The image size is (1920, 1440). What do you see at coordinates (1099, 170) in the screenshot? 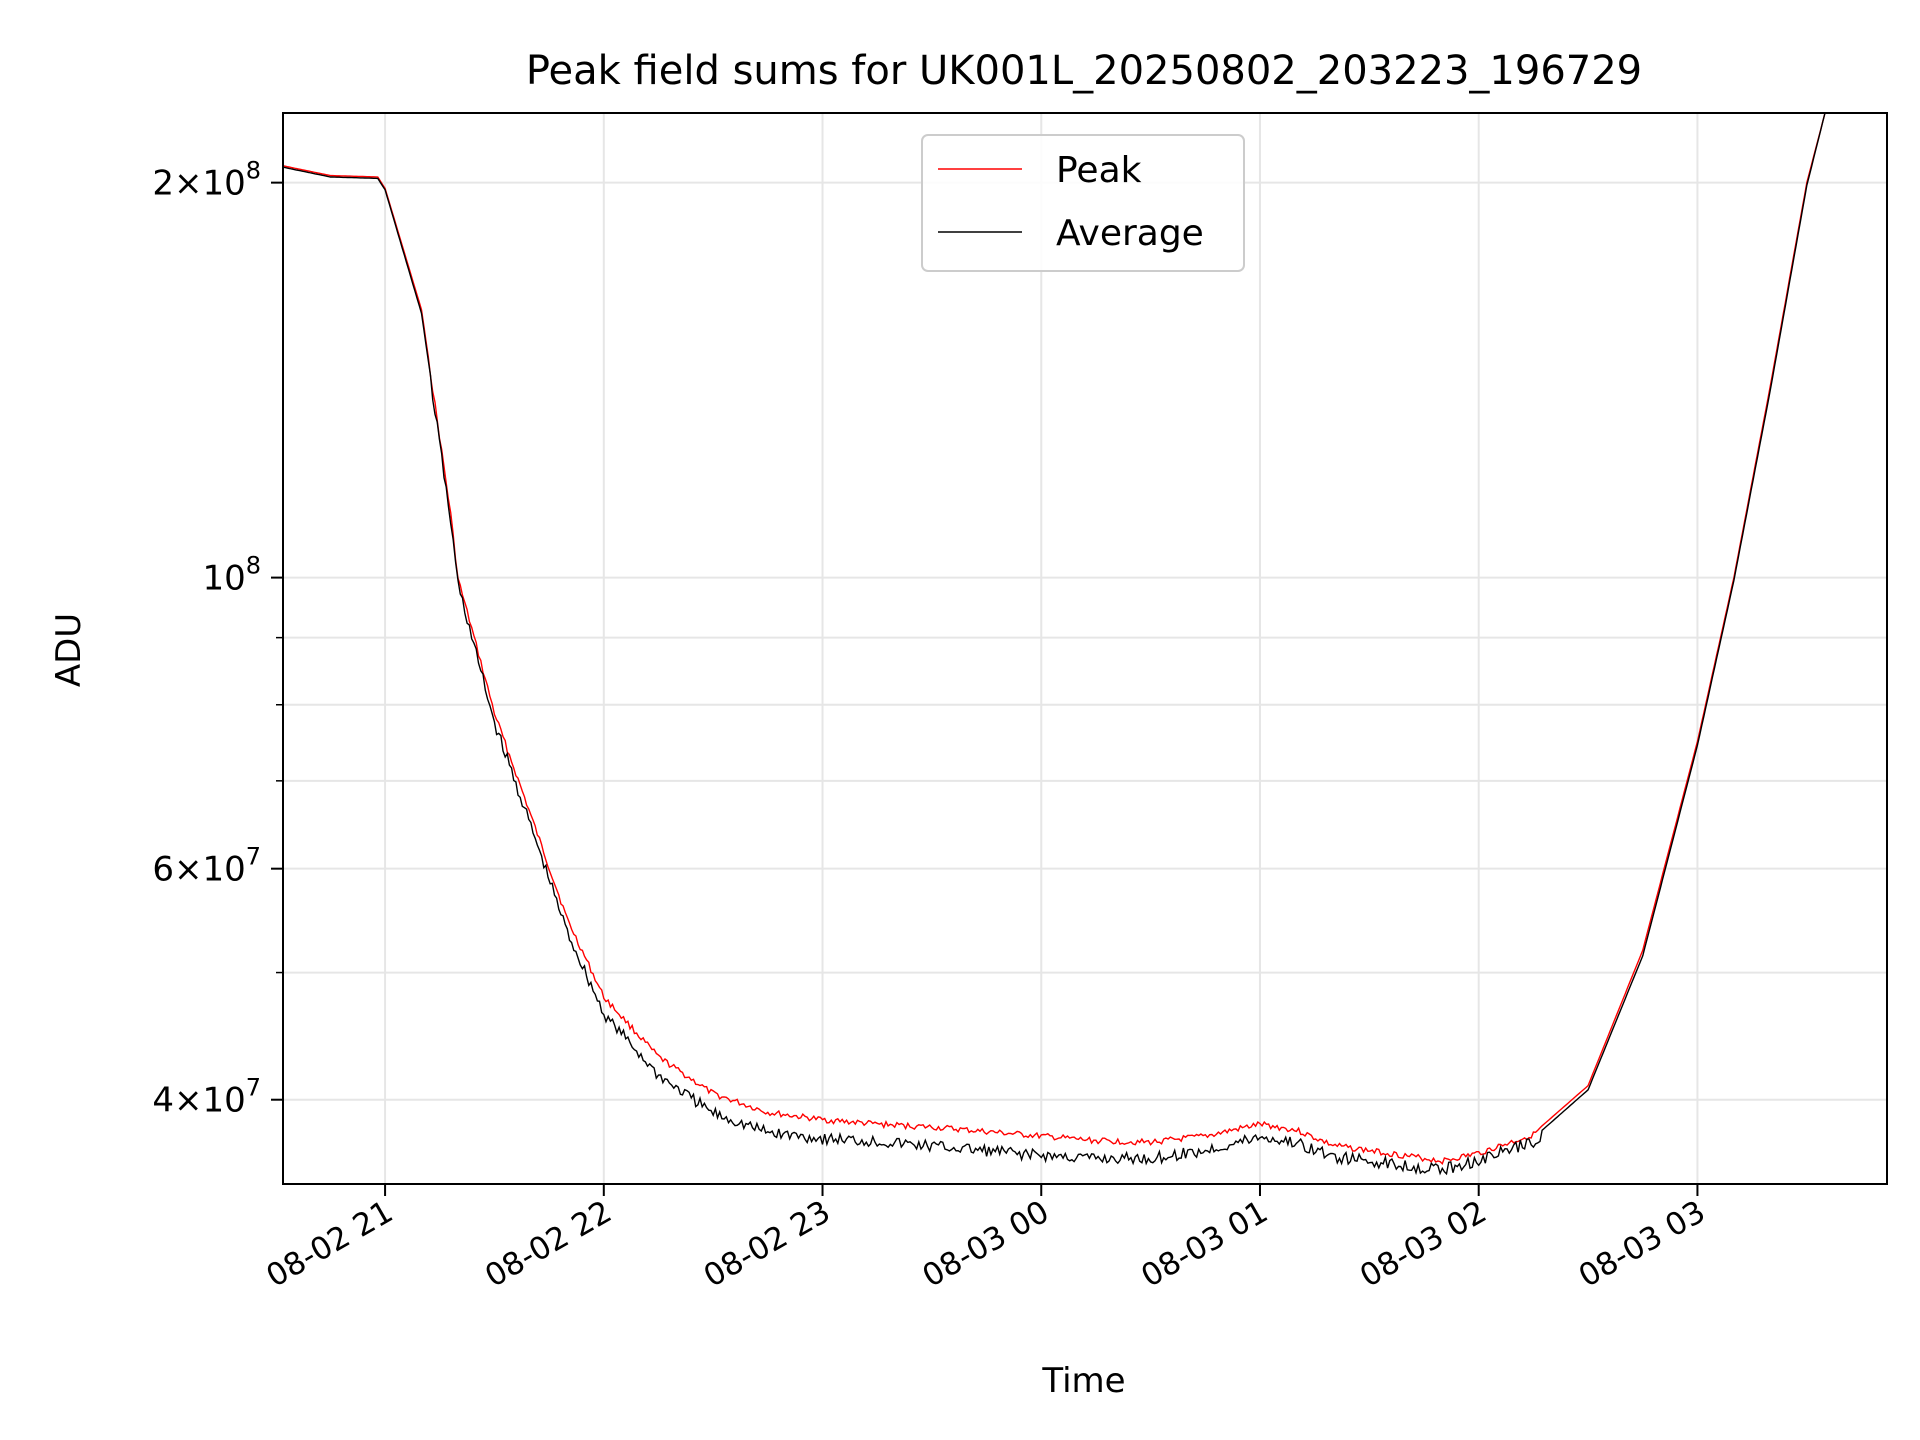
I see `legend-label-peak: Peak` at bounding box center [1099, 170].